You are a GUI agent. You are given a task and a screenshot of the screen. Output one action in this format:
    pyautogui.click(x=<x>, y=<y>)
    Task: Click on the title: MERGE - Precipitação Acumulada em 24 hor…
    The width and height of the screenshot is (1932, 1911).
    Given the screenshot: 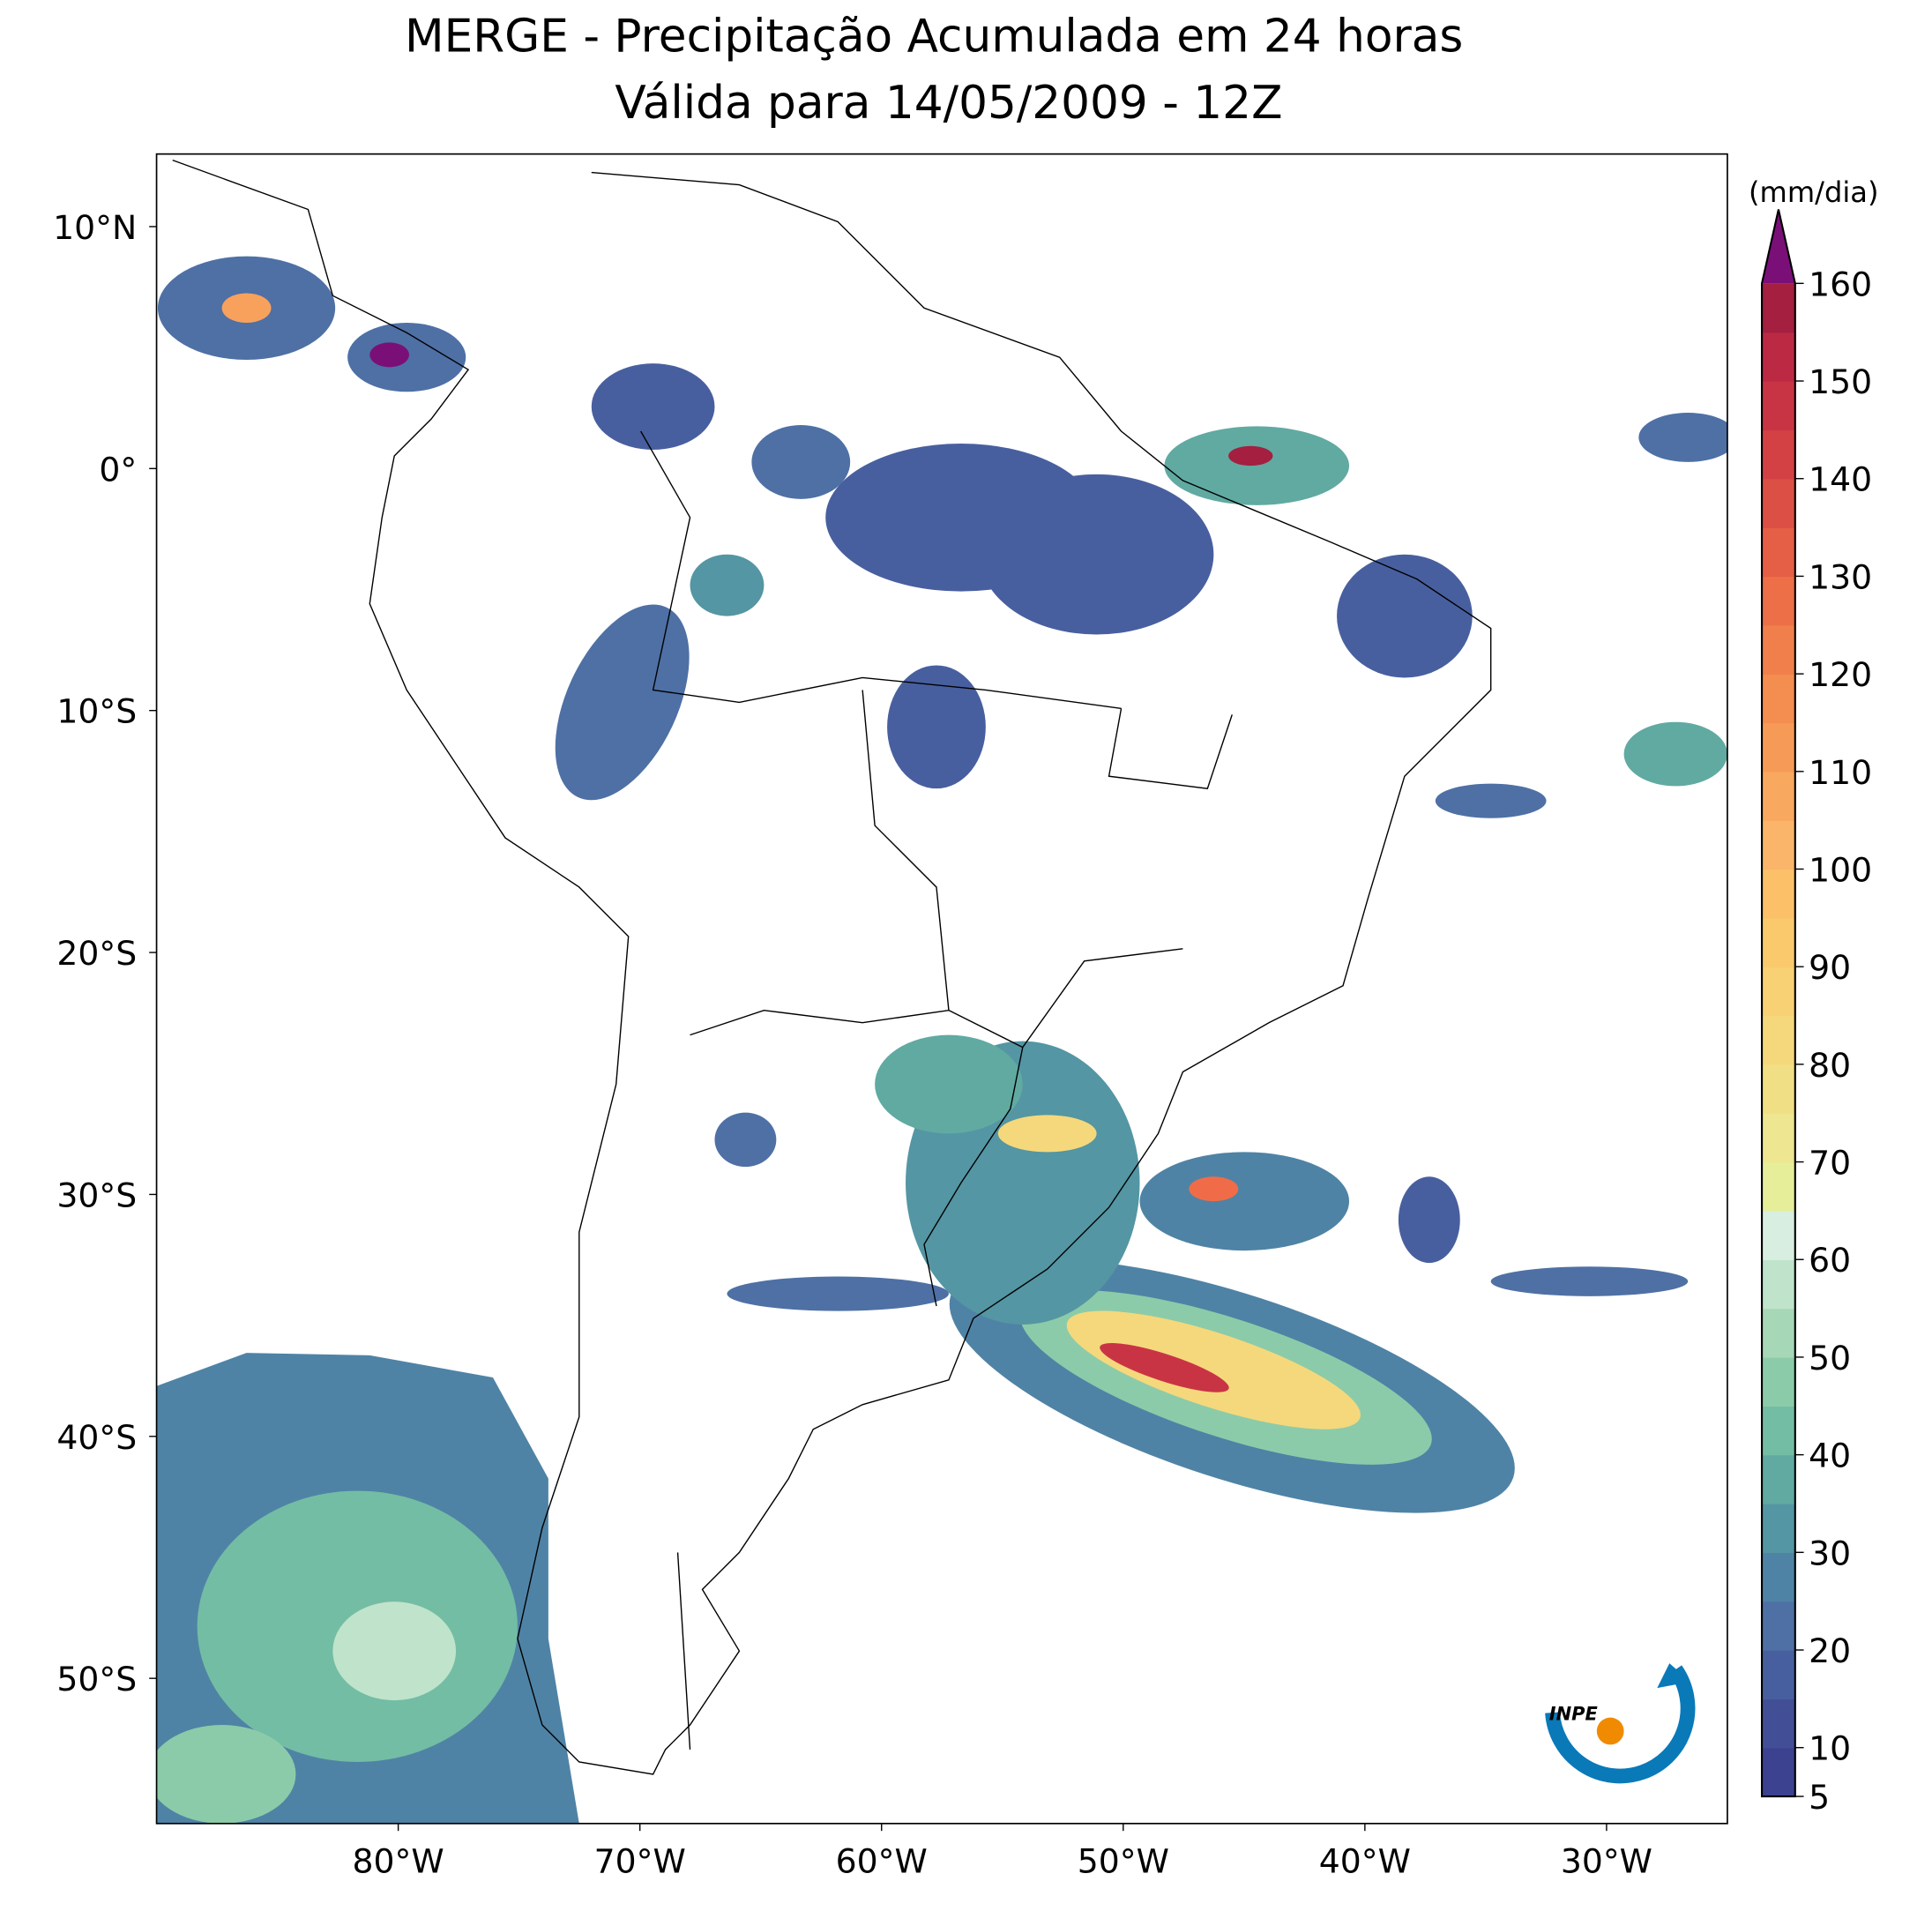 What is the action you would take?
    pyautogui.click(x=934, y=37)
    